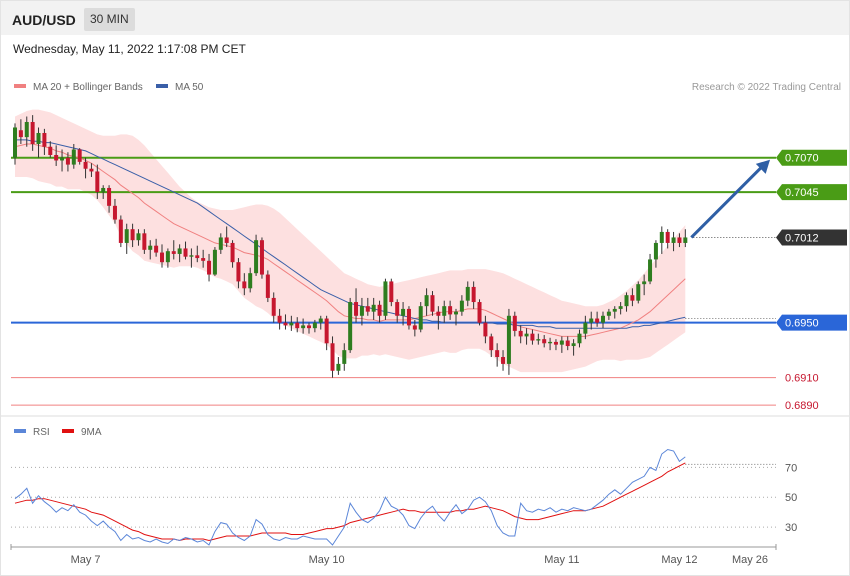  What do you see at coordinates (109, 19) in the screenshot?
I see `timeframe-button: 30 MIN` at bounding box center [109, 19].